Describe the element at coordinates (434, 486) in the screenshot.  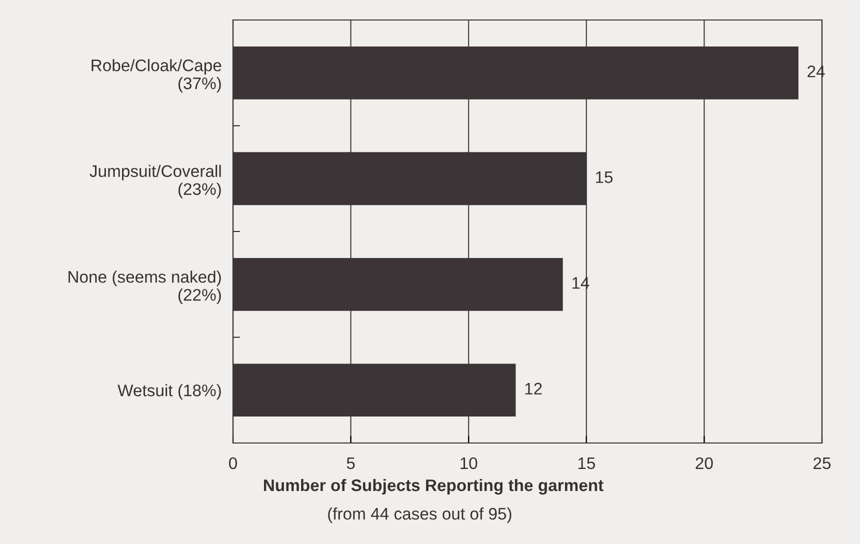
I see `x-axis-title: Number of Subjects Reporting the garment` at that location.